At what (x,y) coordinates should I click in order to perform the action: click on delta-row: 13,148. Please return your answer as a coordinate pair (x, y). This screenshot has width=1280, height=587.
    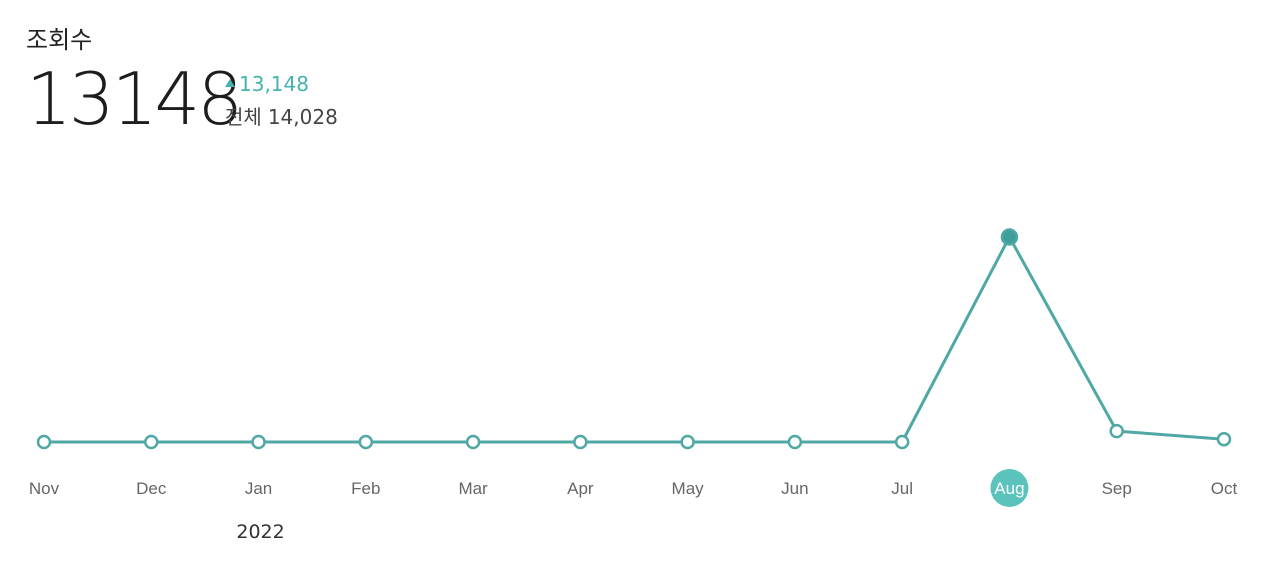
    Looking at the image, I should click on (267, 84).